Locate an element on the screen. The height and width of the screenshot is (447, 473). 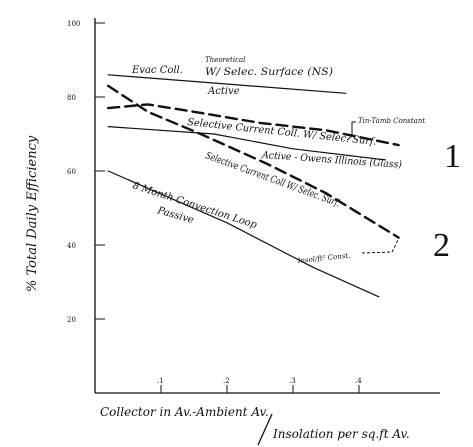
series-line-active_ill is located at coordinates (246, 143).